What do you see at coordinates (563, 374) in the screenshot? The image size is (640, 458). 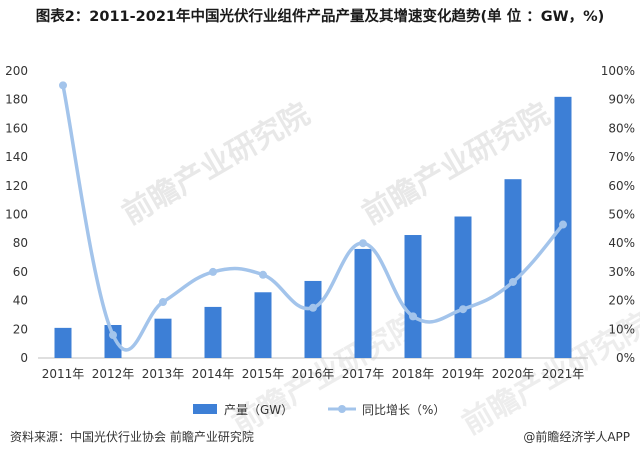 I see `x-tick-label: 2021年` at bounding box center [563, 374].